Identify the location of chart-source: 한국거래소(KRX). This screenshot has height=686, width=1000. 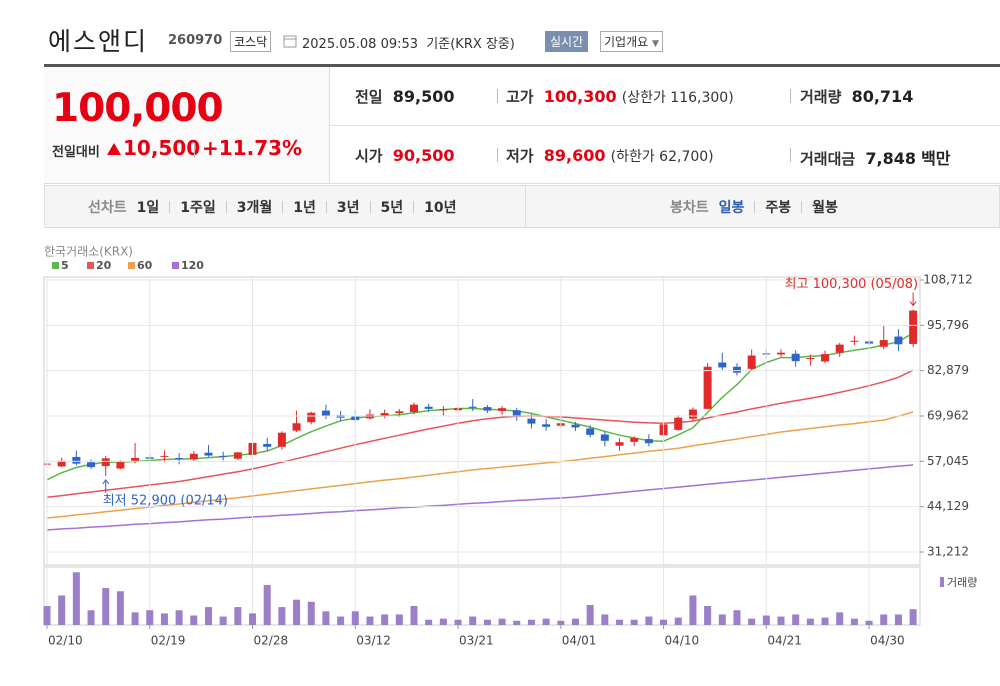
(88, 252).